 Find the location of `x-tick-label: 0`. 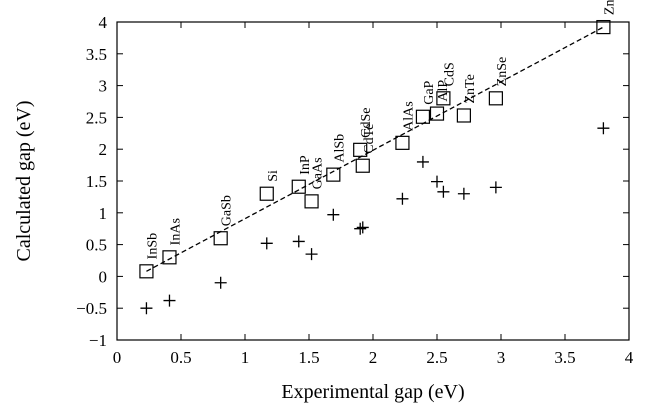

x-tick-label: 0 is located at coordinates (117, 357).